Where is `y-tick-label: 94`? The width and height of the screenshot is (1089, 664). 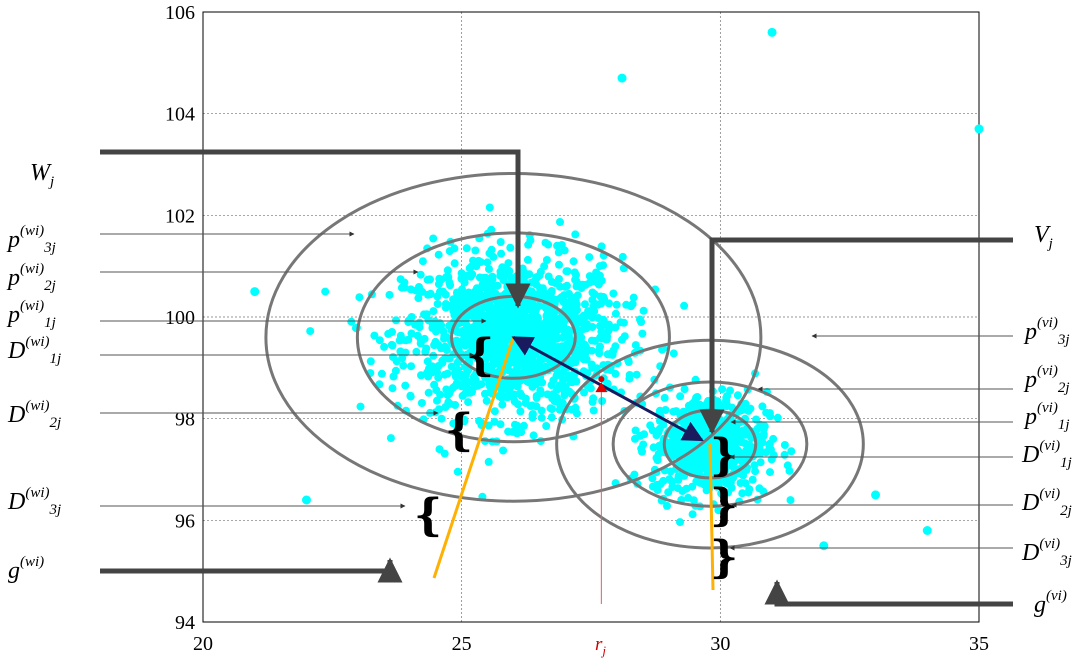 y-tick-label: 94 is located at coordinates (185, 623).